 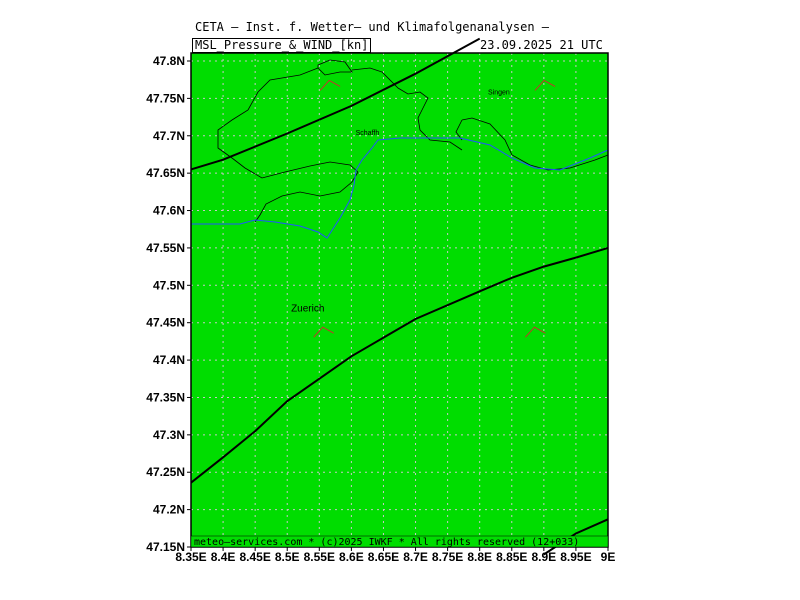 I want to click on y-tick-label: 47.2N, so click(x=169, y=510).